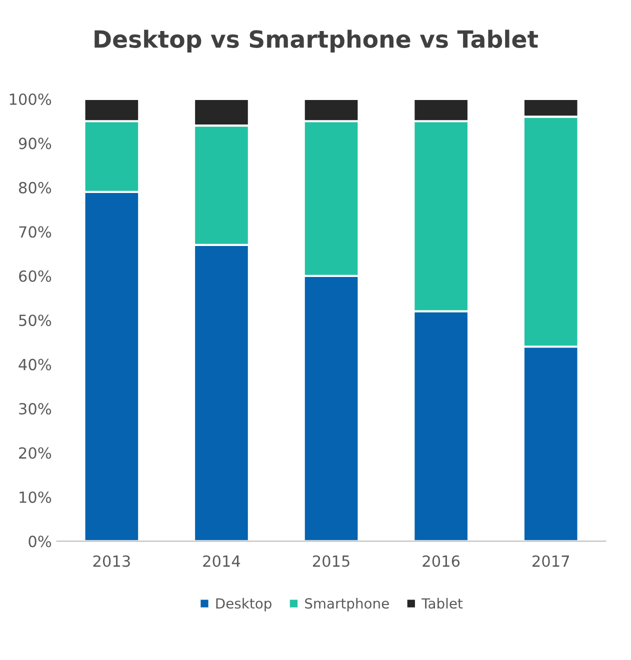 The width and height of the screenshot is (631, 660). Describe the element at coordinates (35, 276) in the screenshot. I see `y-tick-label: 60%` at that location.